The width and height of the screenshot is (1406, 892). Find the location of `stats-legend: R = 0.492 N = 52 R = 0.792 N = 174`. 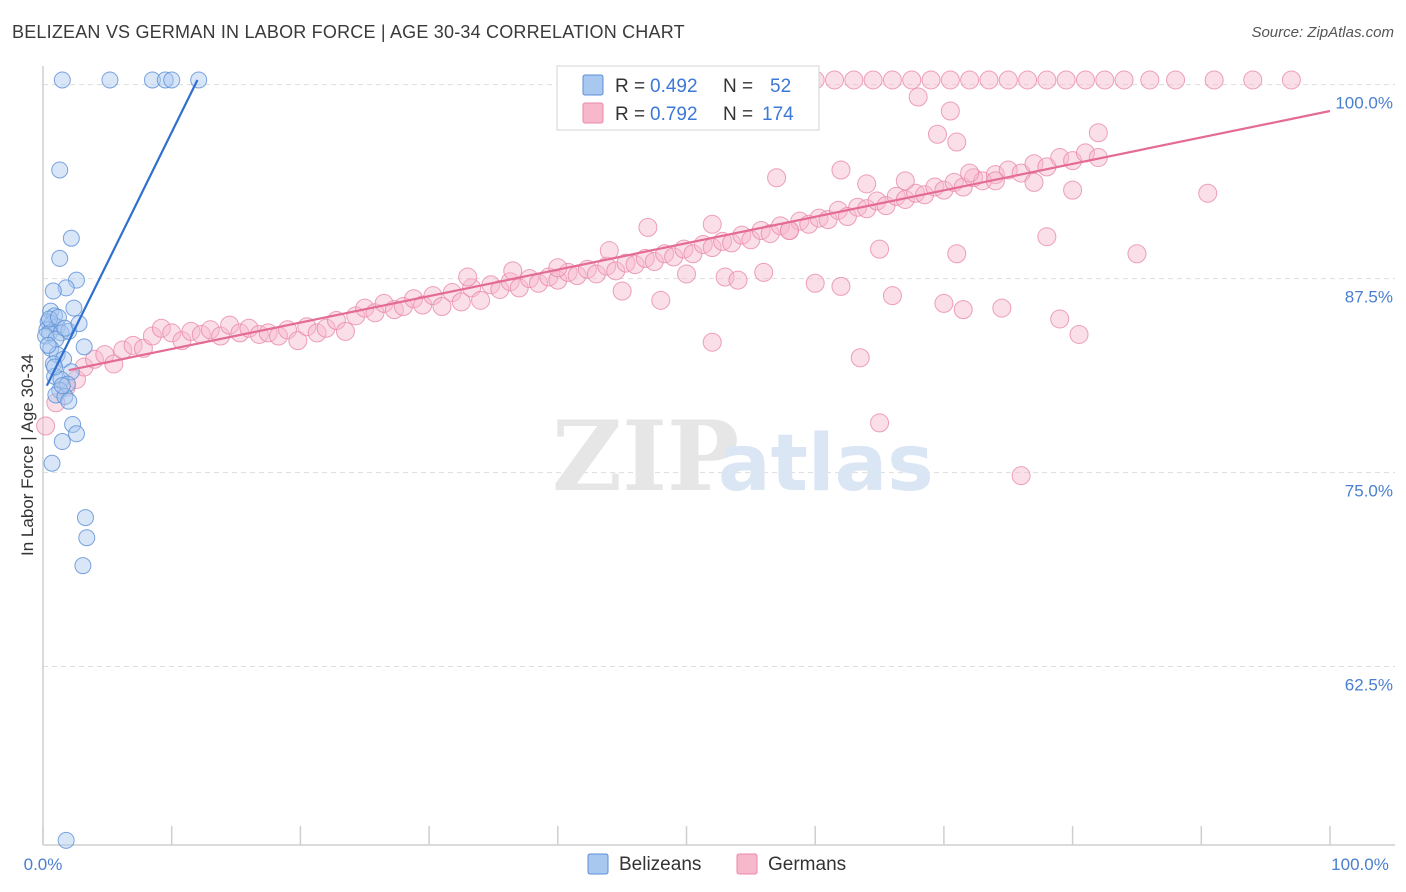

stats-legend: R = 0.492 N = 52 R = 0.792 N = 174 is located at coordinates (688, 98).